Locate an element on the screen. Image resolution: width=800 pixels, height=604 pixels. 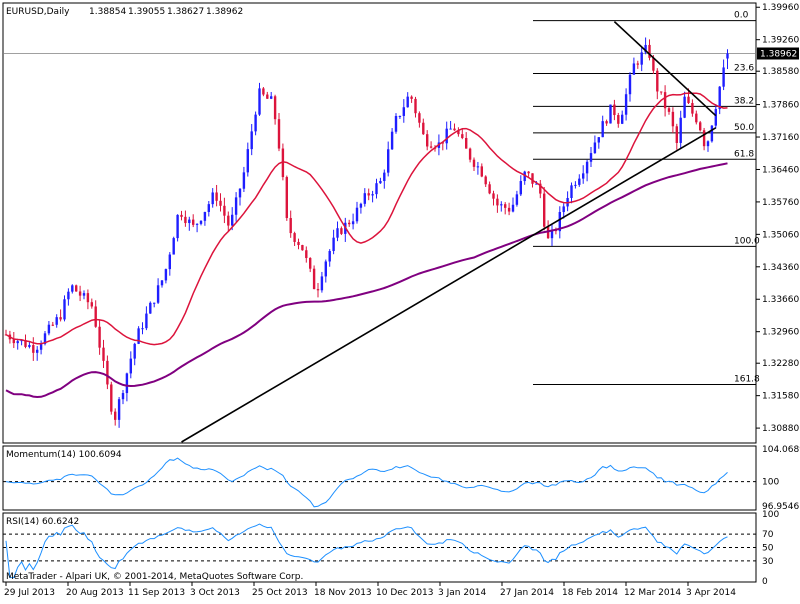
date-tick-label: 27 Jan 2014 is located at coordinates (527, 593).